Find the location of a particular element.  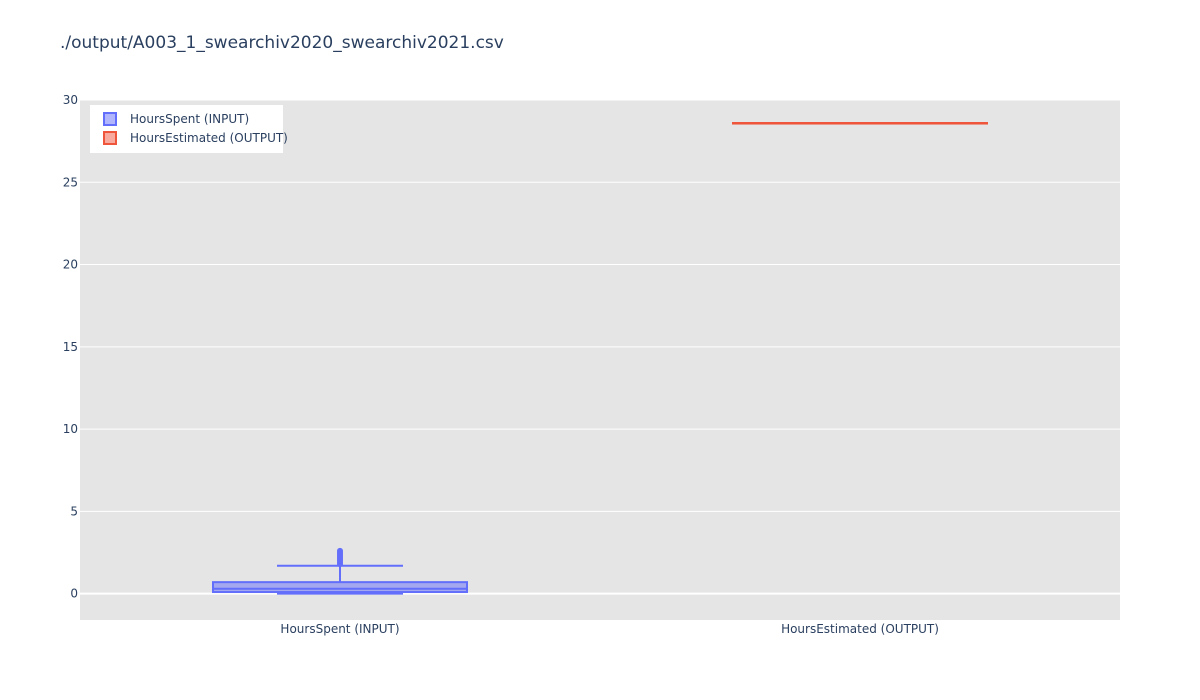

x-tick-label: HoursEstimated (OUTPUT) is located at coordinates (860, 629).